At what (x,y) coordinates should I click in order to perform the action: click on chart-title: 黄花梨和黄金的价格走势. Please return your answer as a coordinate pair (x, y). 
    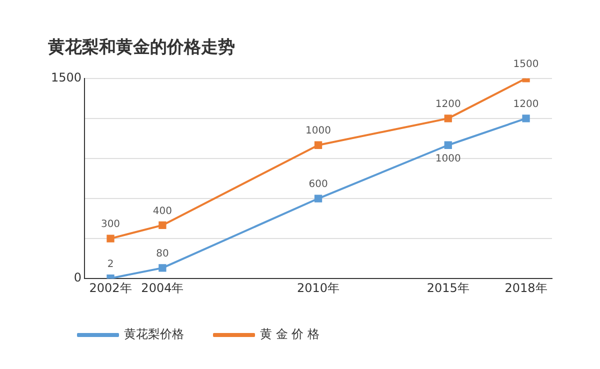
    Looking at the image, I should click on (141, 48).